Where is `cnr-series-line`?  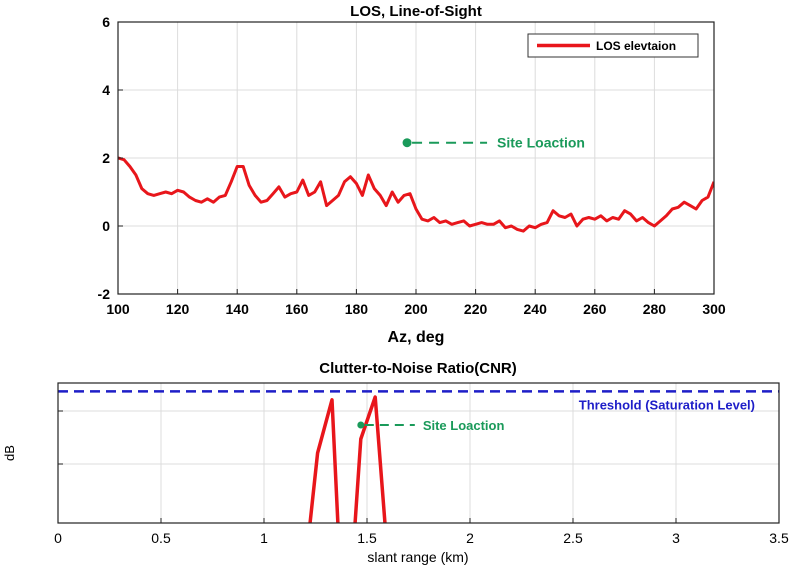 cnr-series-line is located at coordinates (347, 459).